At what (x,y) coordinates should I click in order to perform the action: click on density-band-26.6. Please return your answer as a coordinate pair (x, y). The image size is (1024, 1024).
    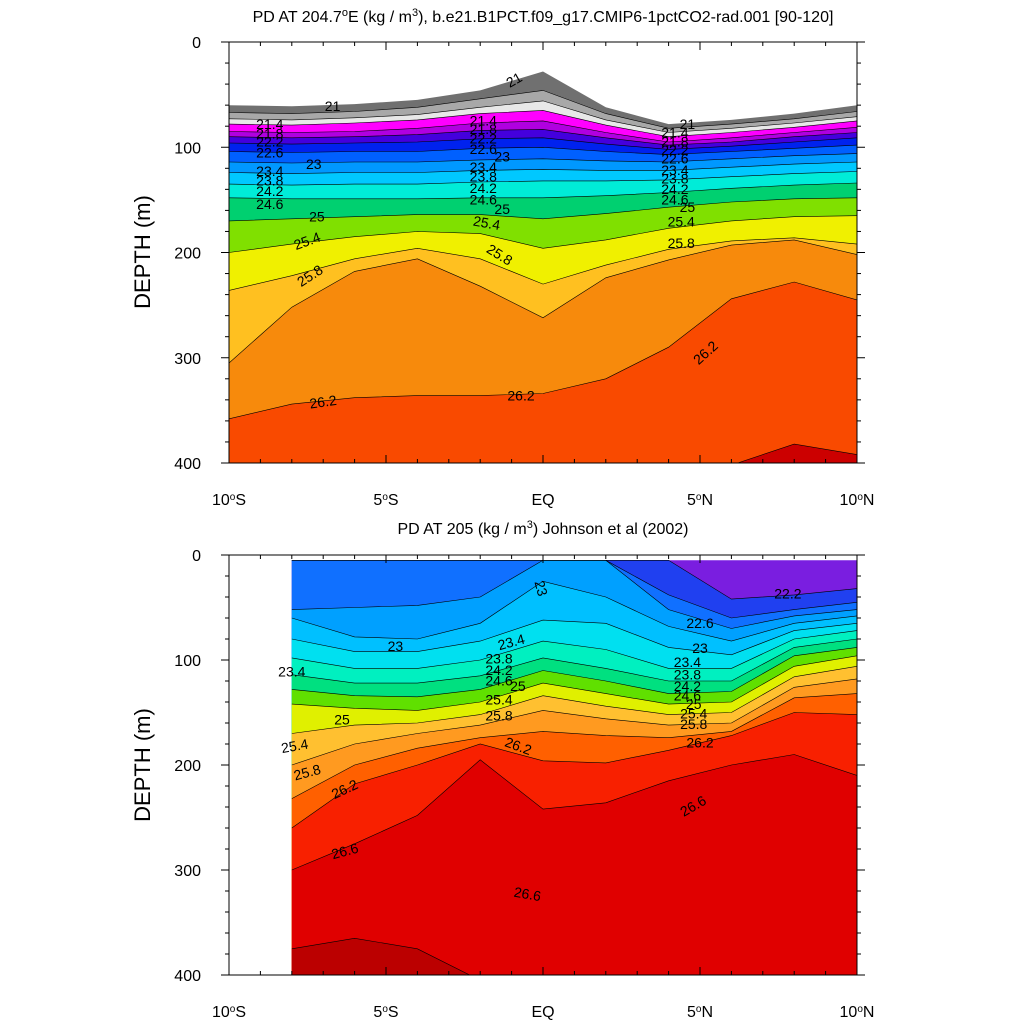
    Looking at the image, I should click on (574, 864).